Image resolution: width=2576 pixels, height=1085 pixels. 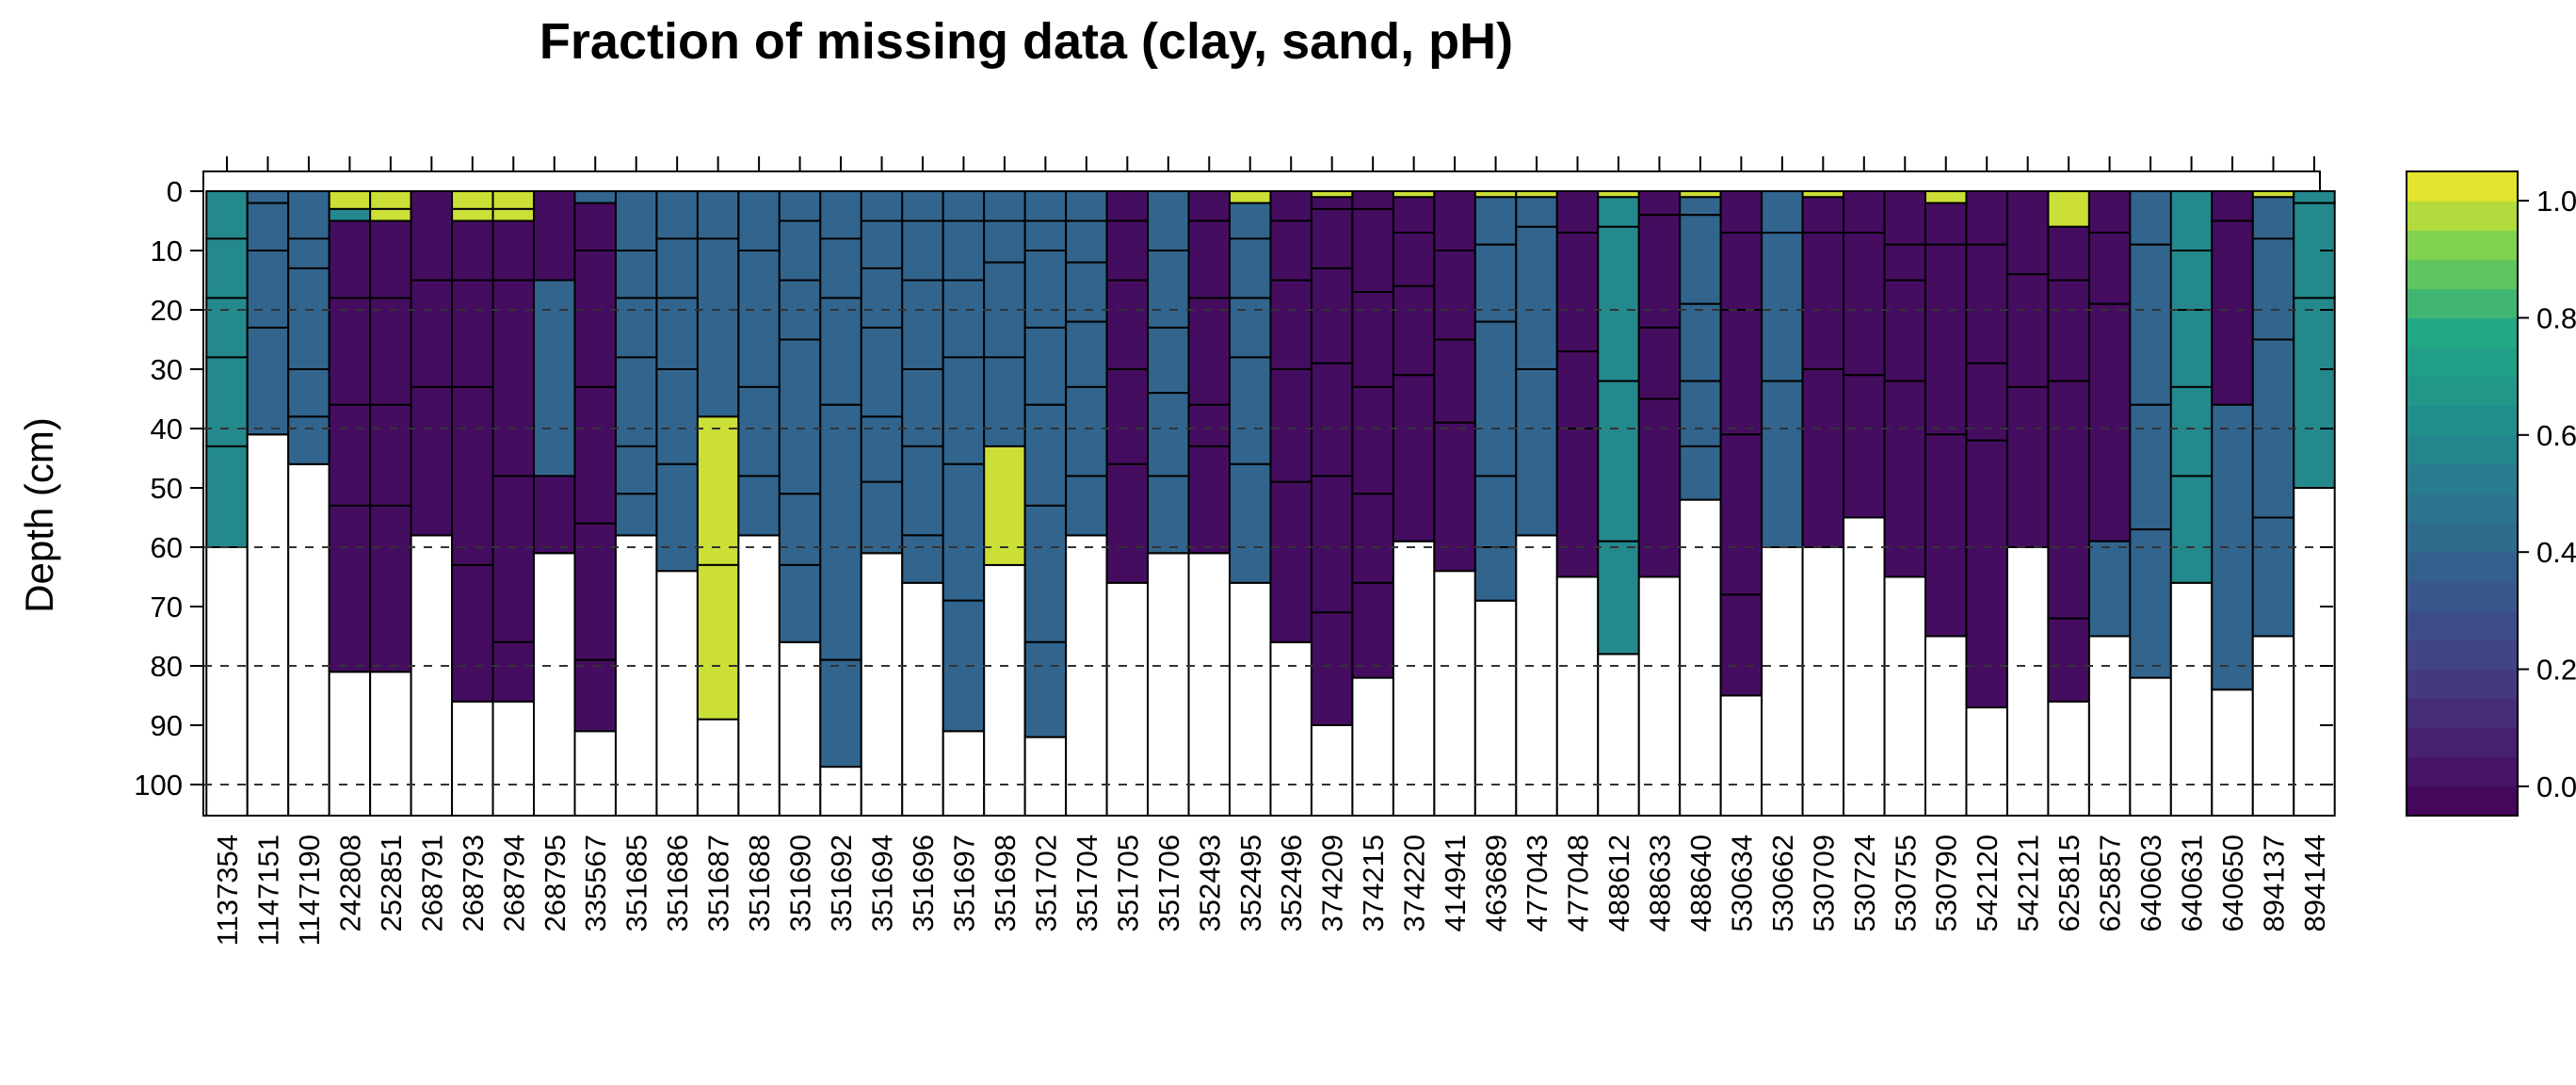 What do you see at coordinates (167, 667) in the screenshot?
I see `y-tick-label-80: 80` at bounding box center [167, 667].